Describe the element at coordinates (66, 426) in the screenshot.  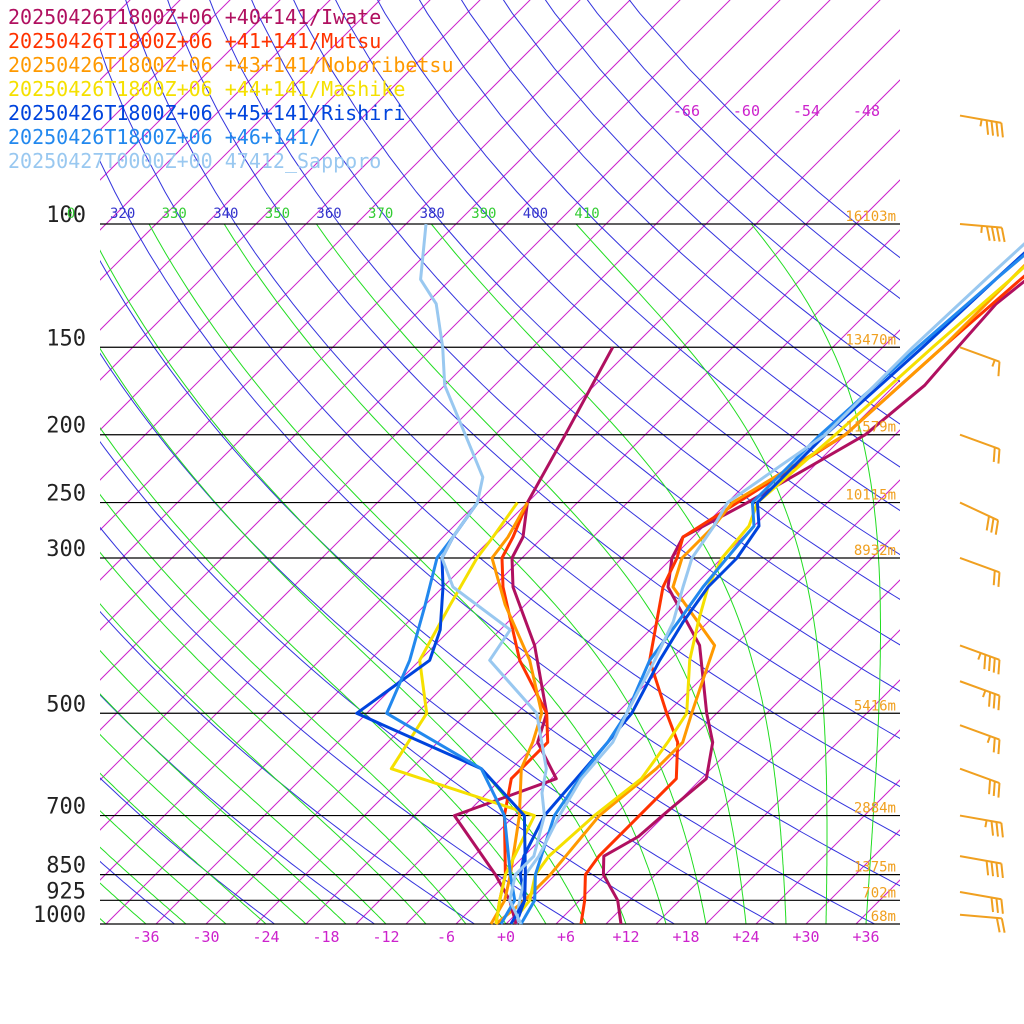
I see `pressure-label: 200` at that location.